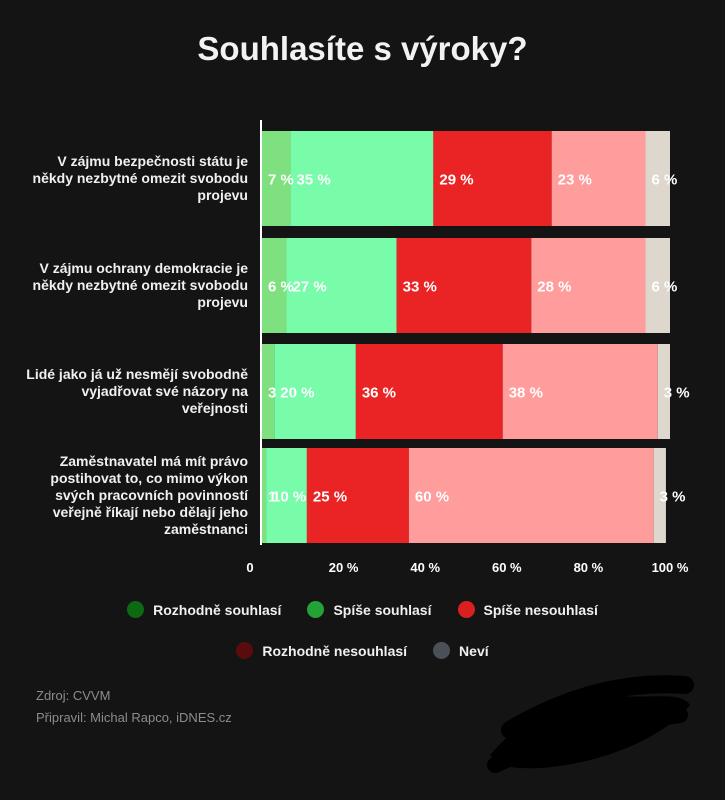  What do you see at coordinates (589, 567) in the screenshot?
I see `x-tick-label: 80 %` at bounding box center [589, 567].